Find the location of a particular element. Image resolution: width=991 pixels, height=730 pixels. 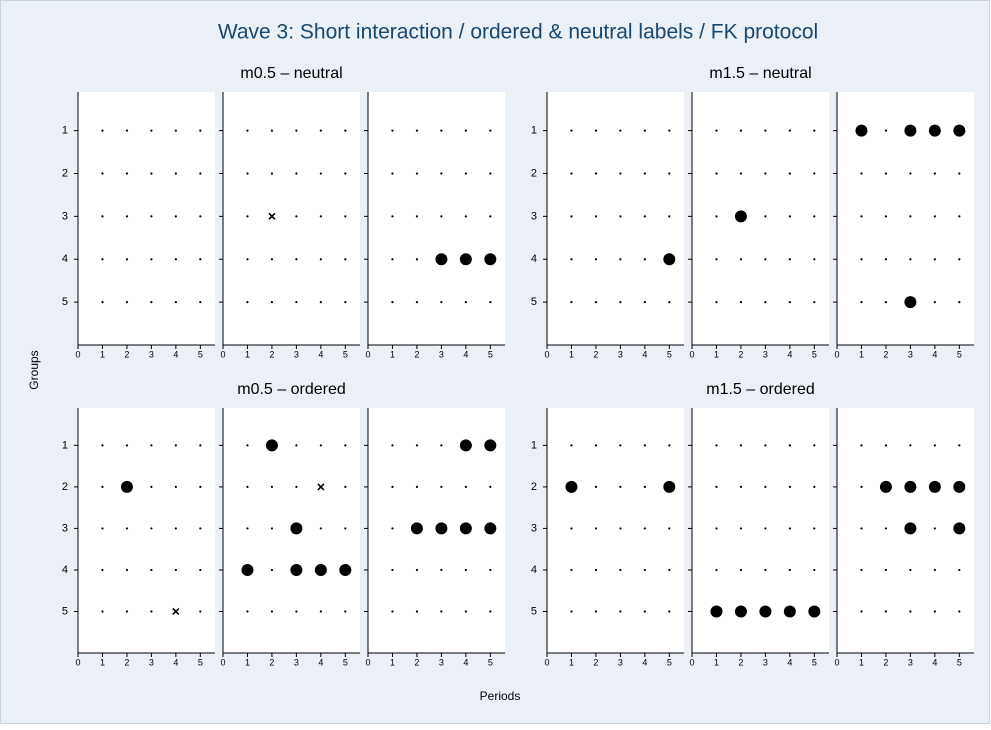

x-tick-label: 2 is located at coordinates (271, 662).